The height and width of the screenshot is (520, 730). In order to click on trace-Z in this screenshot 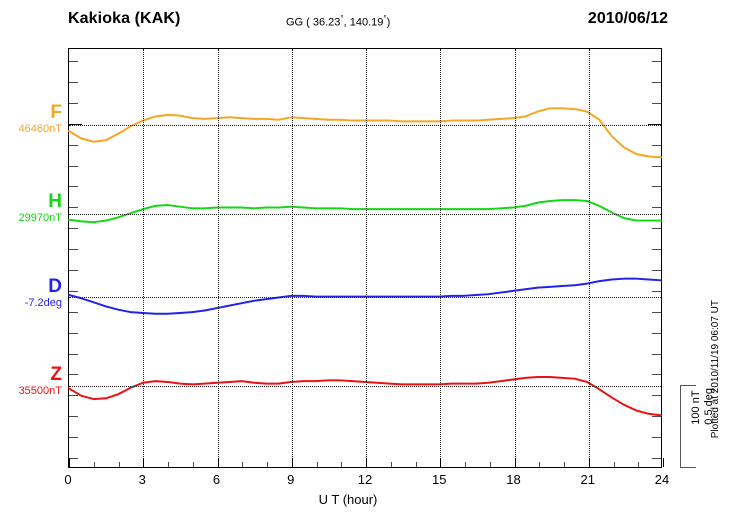, I will do `click(365, 396)`.